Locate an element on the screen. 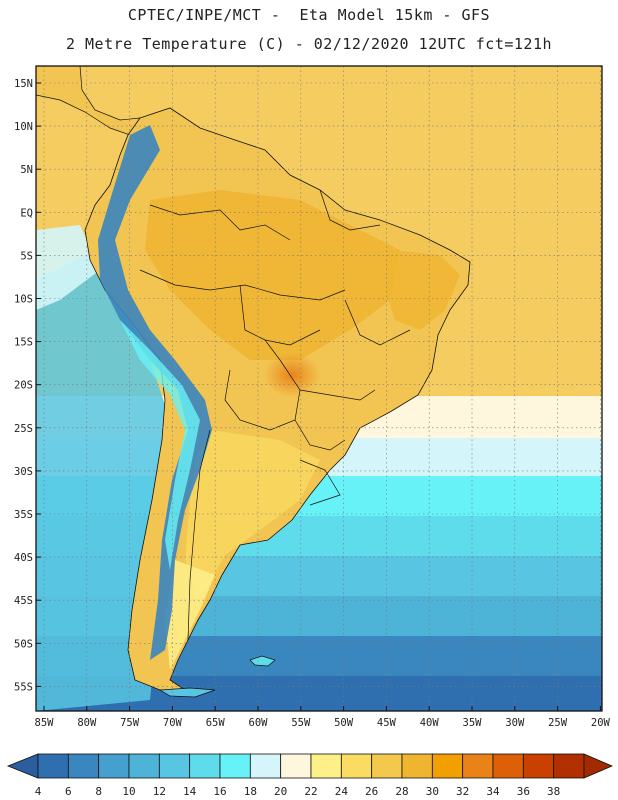 The height and width of the screenshot is (800, 618). colorbar-label: 10 is located at coordinates (128, 791).